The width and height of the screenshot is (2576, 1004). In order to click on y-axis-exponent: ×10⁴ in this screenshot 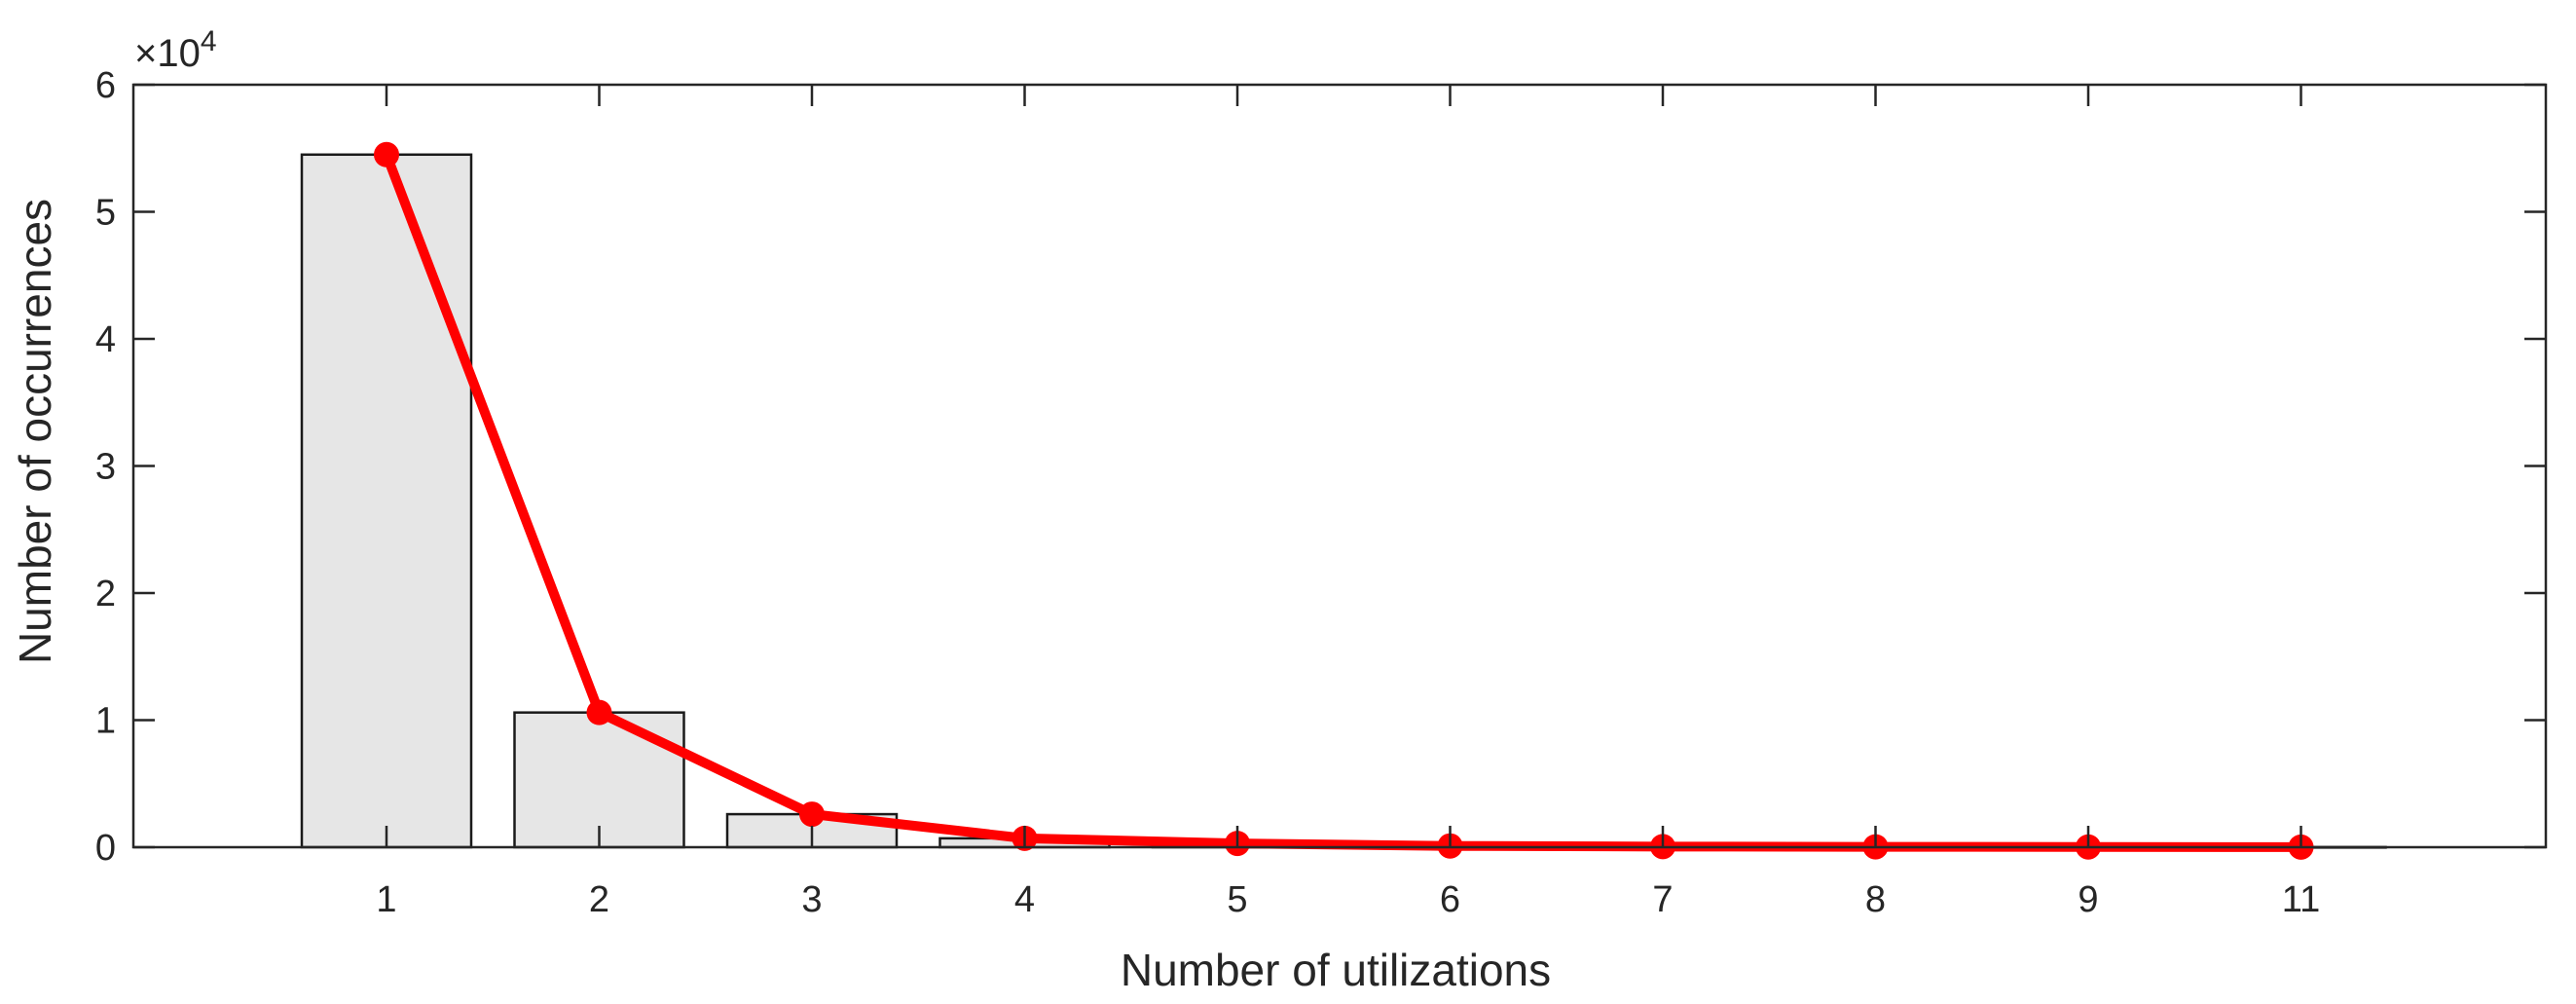, I will do `click(175, 50)`.